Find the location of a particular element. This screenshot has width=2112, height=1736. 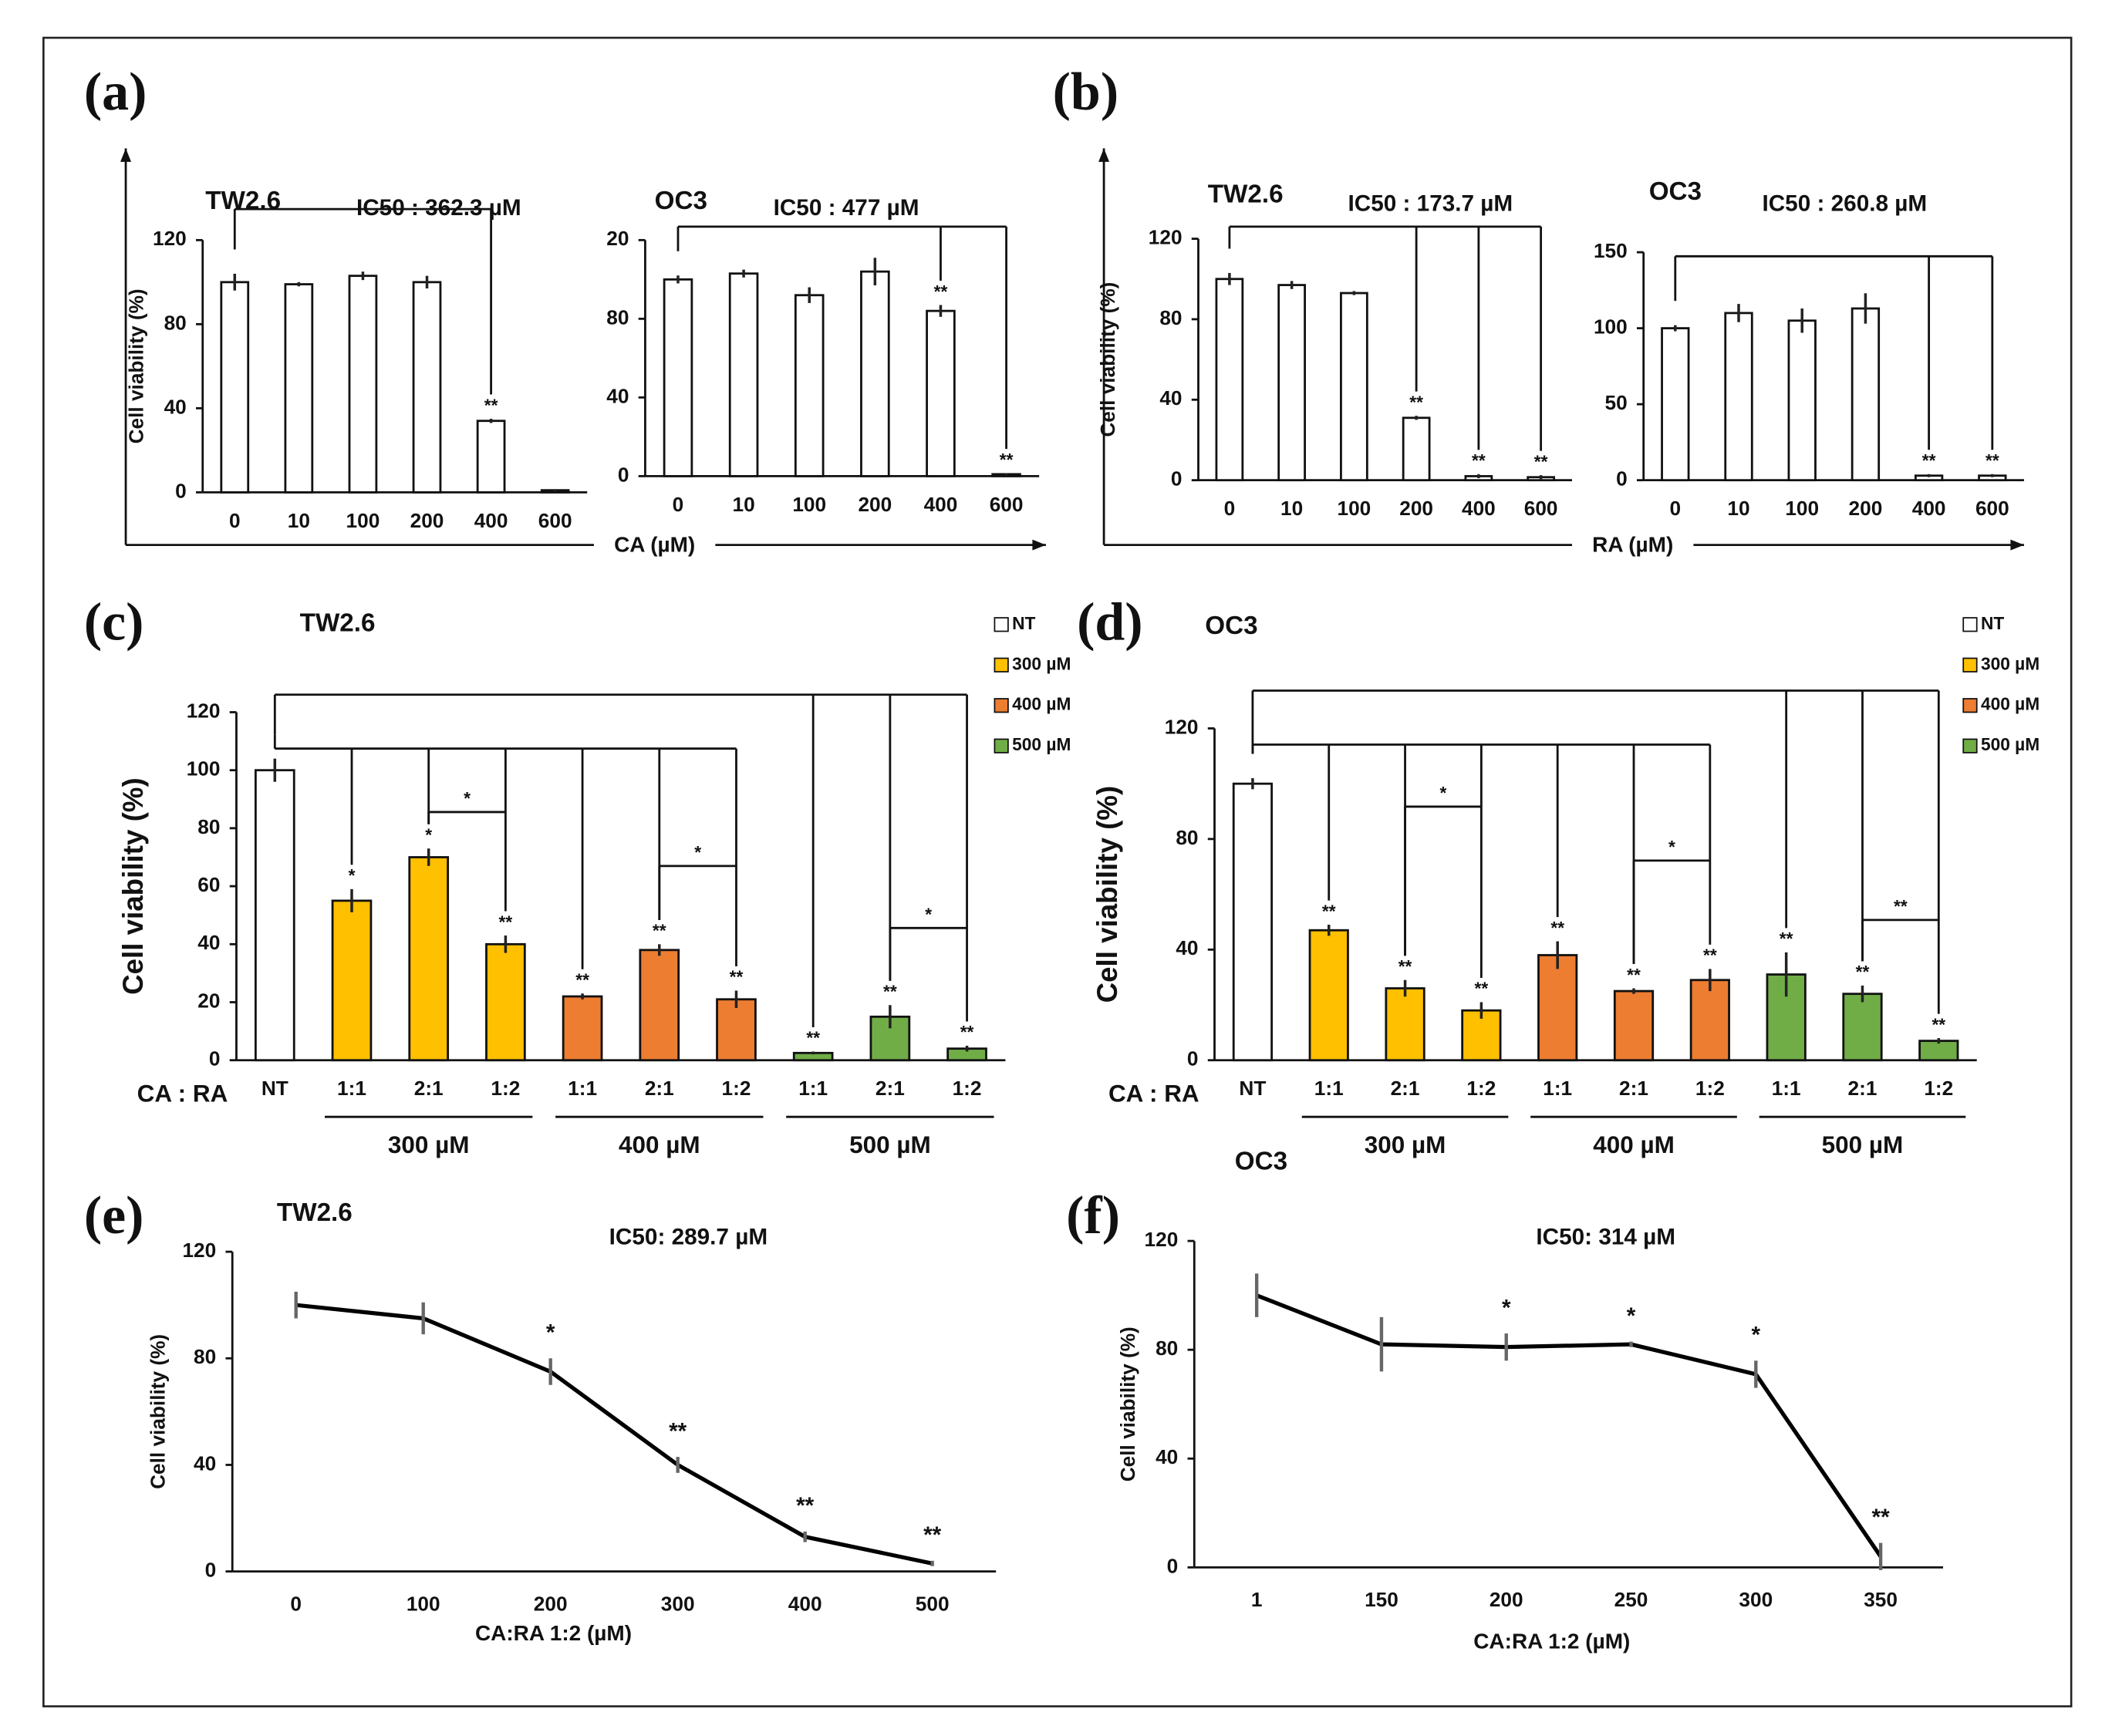

x-tick-label: 500 is located at coordinates (933, 1604).